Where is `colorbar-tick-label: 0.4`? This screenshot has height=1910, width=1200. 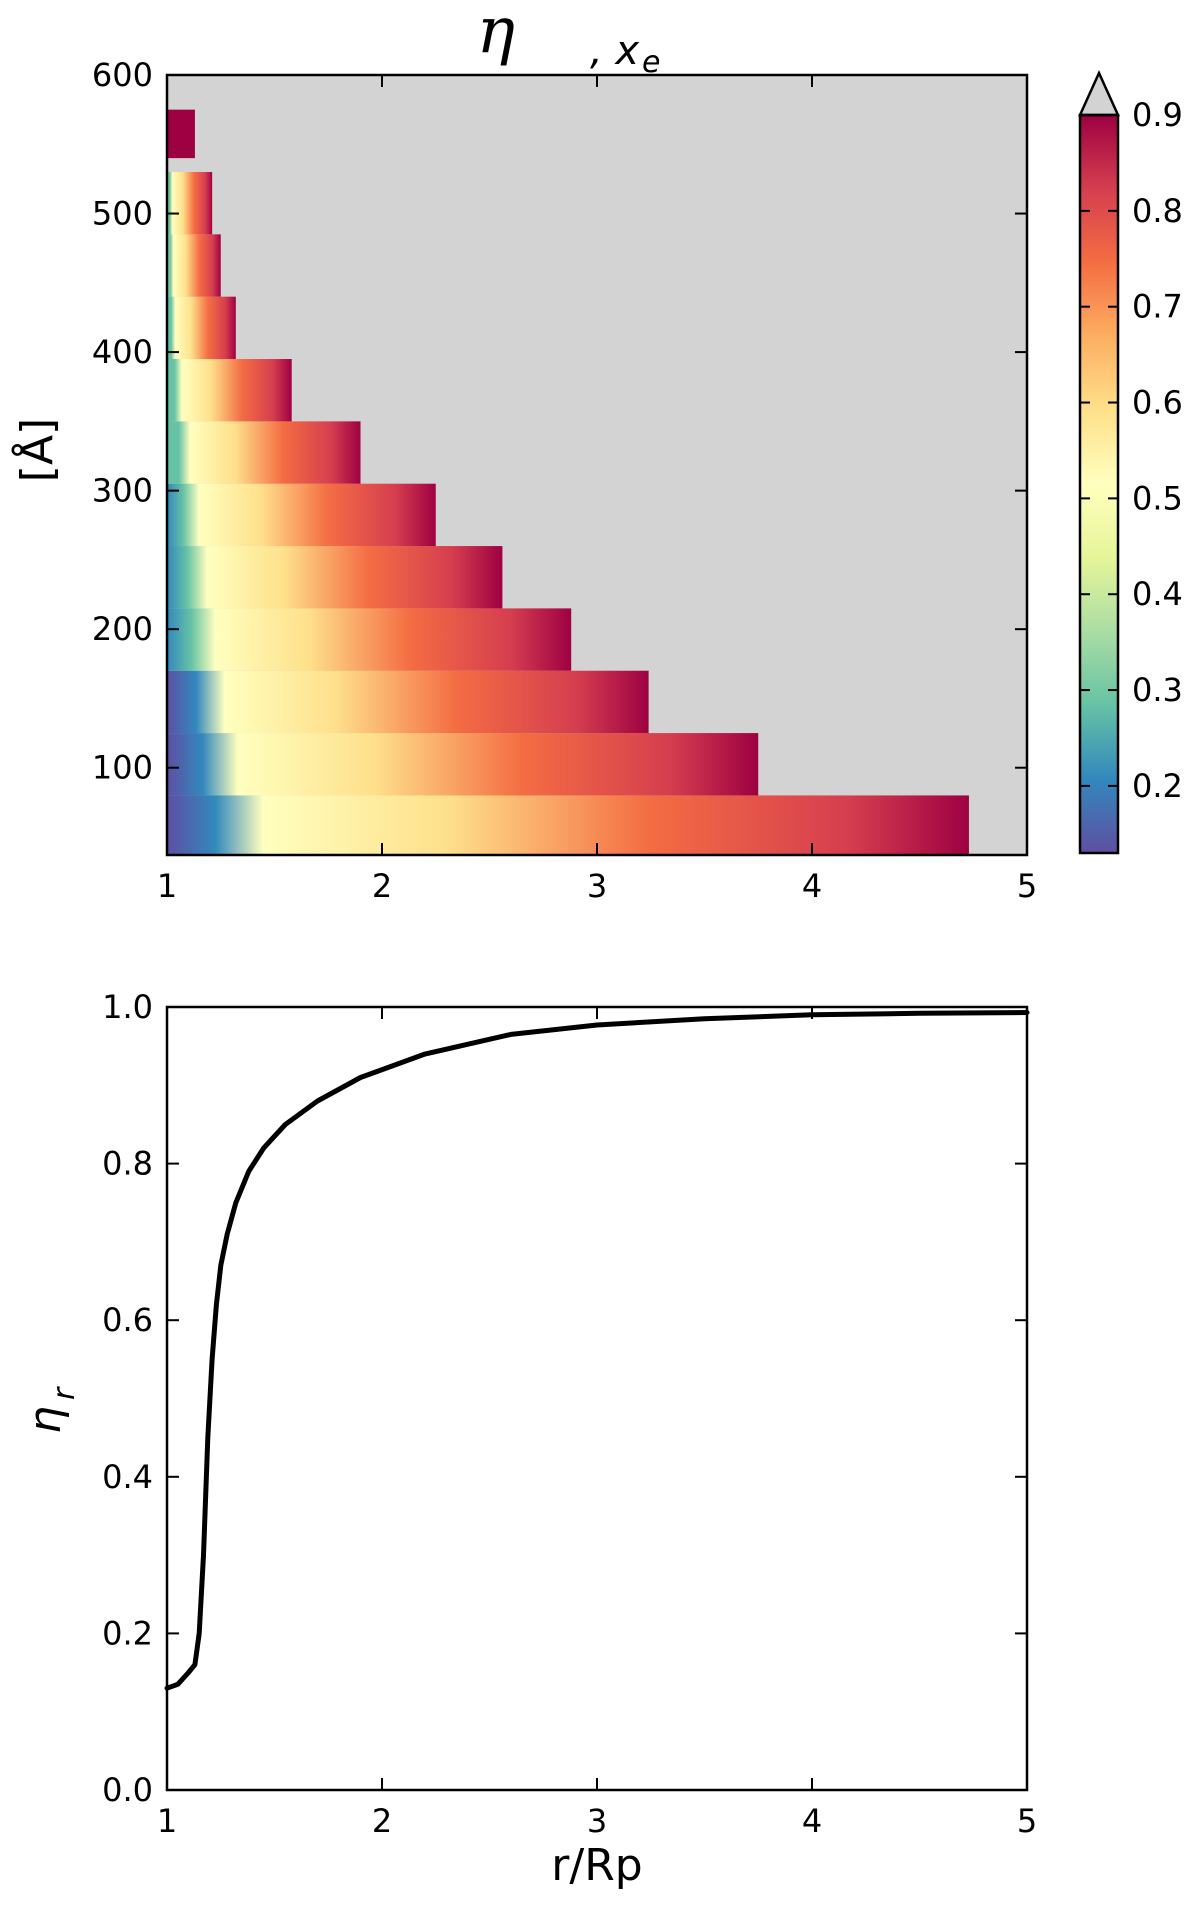
colorbar-tick-label: 0.4 is located at coordinates (1157, 594).